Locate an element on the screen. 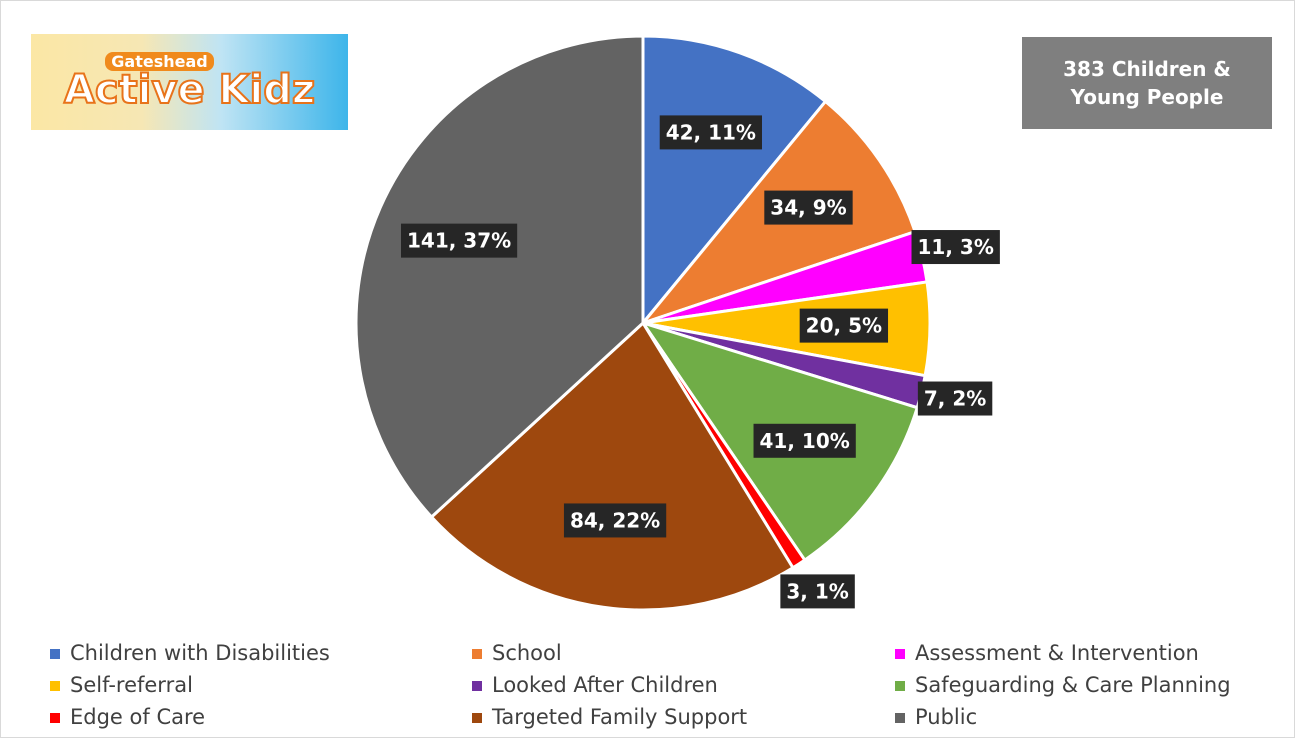 This screenshot has width=1295, height=738. data-label-text: 20, 5% is located at coordinates (844, 326).